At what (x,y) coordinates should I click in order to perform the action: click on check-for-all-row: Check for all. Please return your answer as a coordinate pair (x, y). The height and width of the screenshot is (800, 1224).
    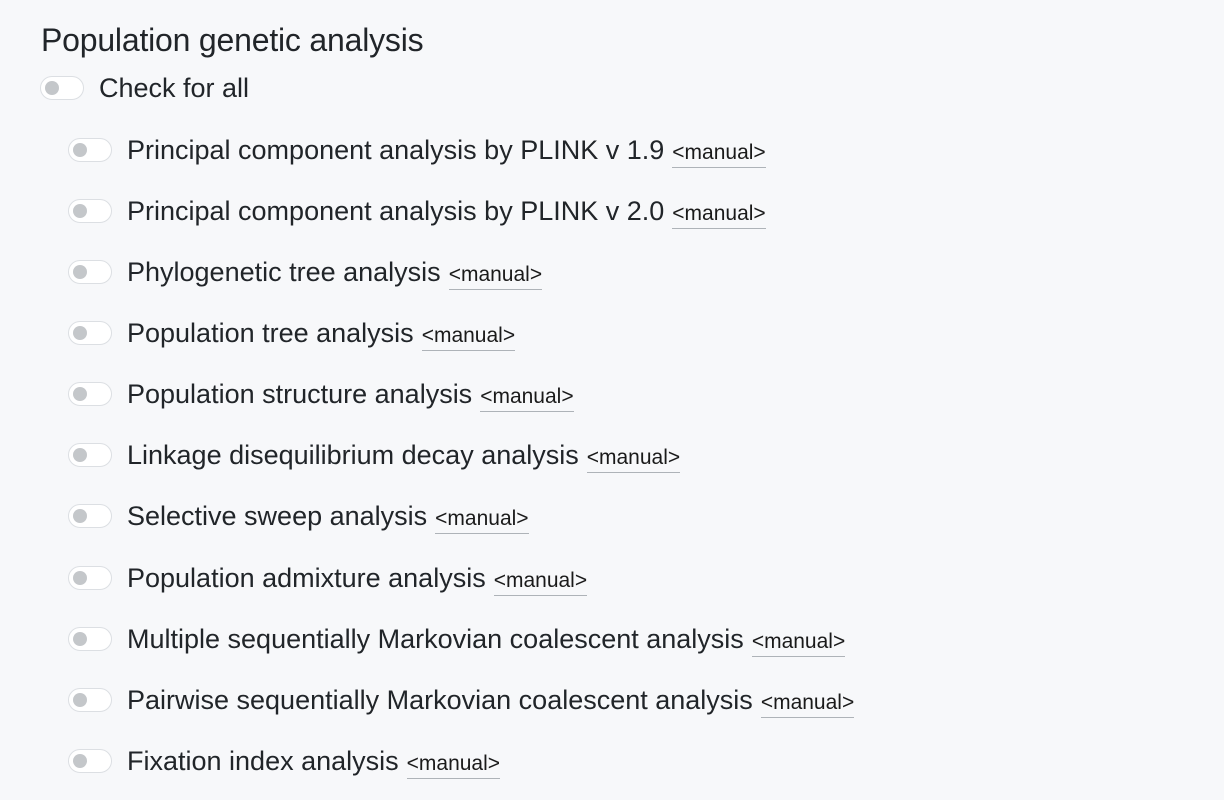
    Looking at the image, I should click on (144, 88).